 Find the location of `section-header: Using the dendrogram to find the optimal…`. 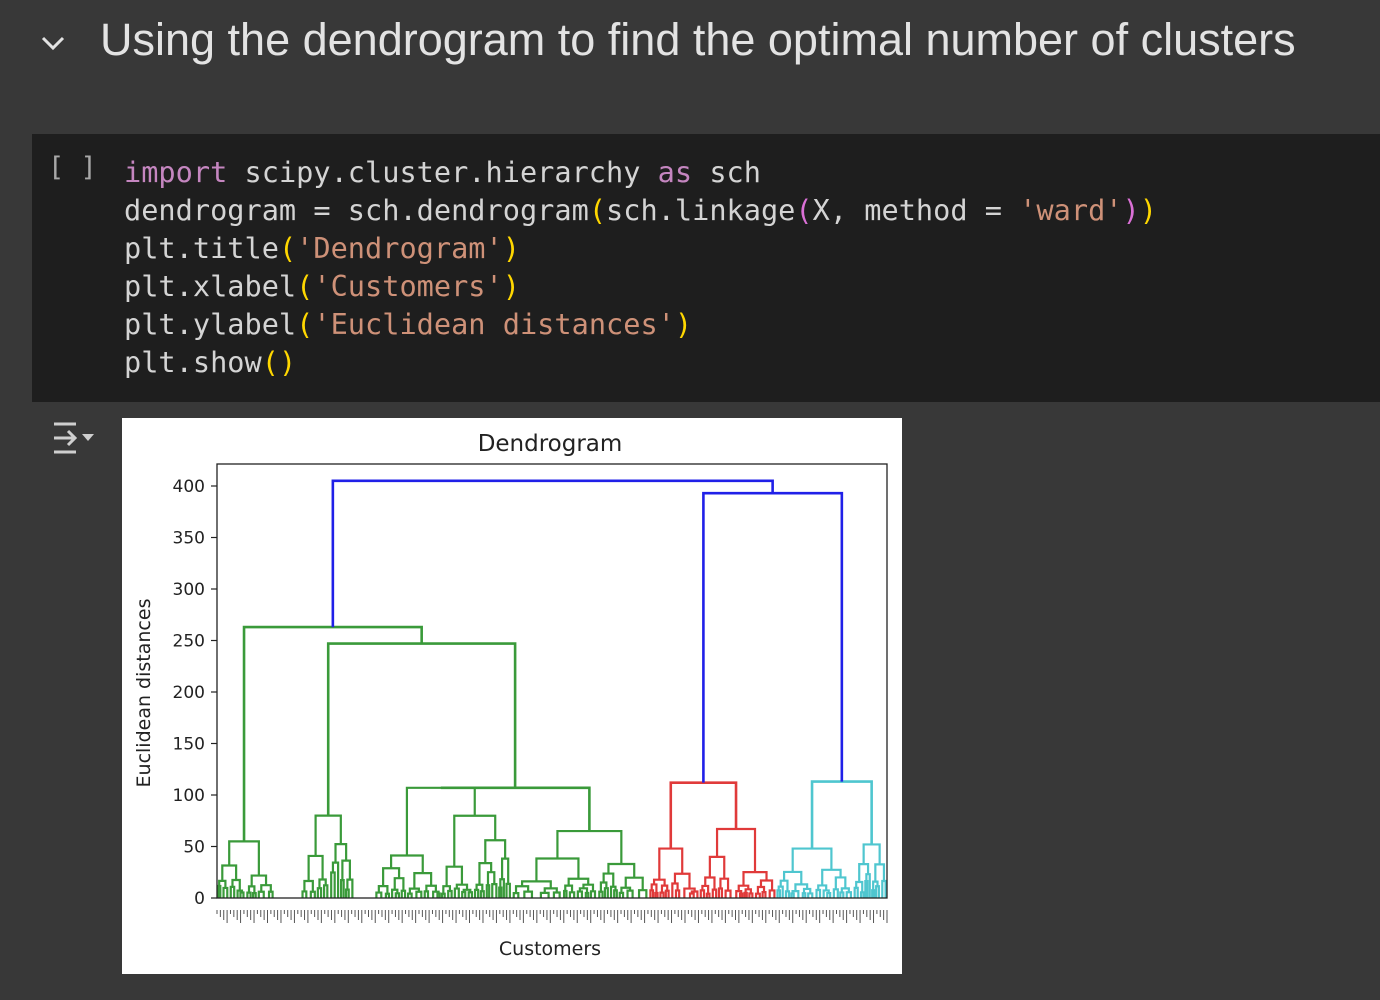

section-header: Using the dendrogram to find the optimal… is located at coordinates (690, 42).